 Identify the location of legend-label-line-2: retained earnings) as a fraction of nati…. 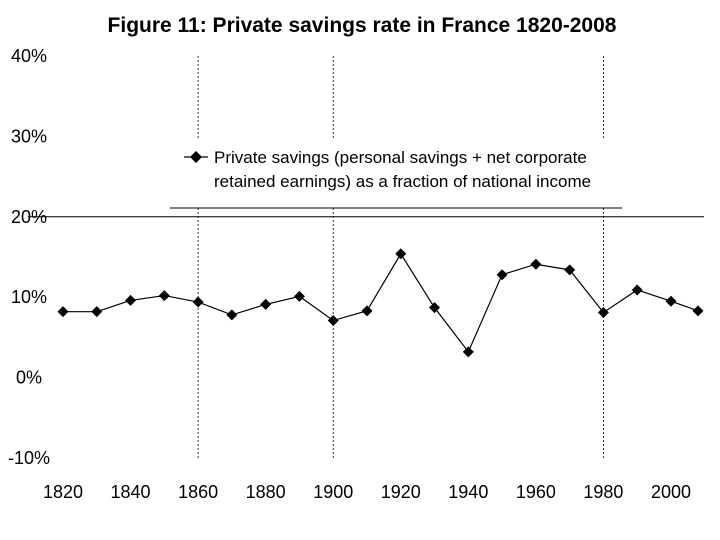
(402, 181).